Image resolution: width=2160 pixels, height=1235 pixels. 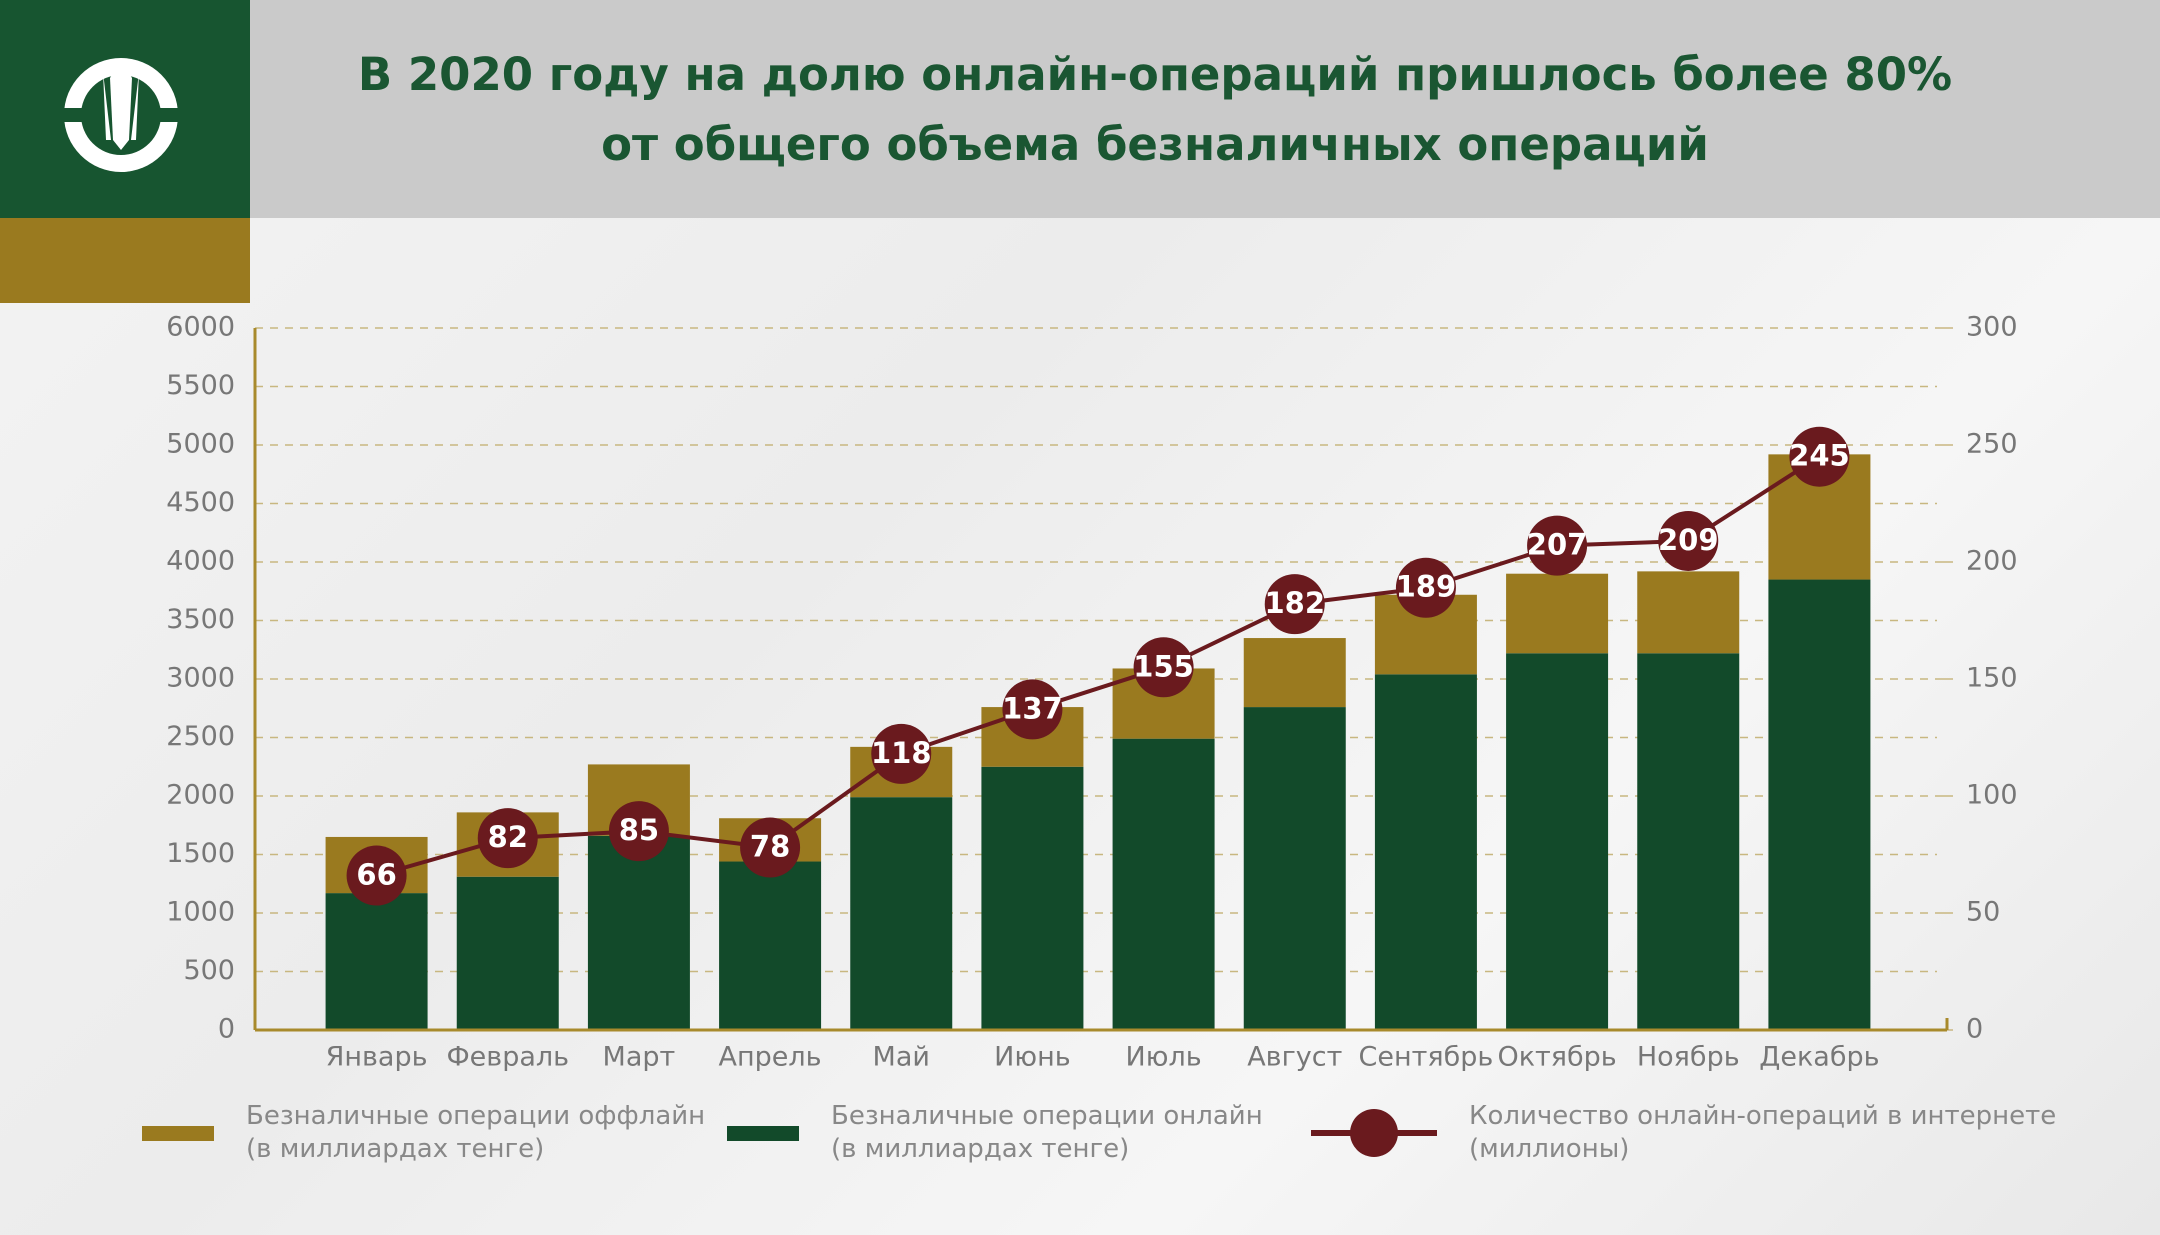 I want to click on data-label: 85, so click(x=639, y=830).